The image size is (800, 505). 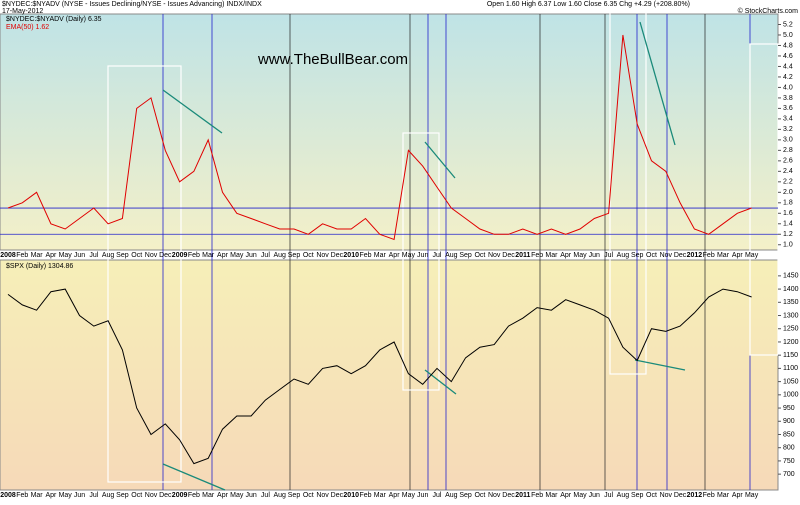 What do you see at coordinates (788, 66) in the screenshot?
I see `y-tick-label: 4.4` at bounding box center [788, 66].